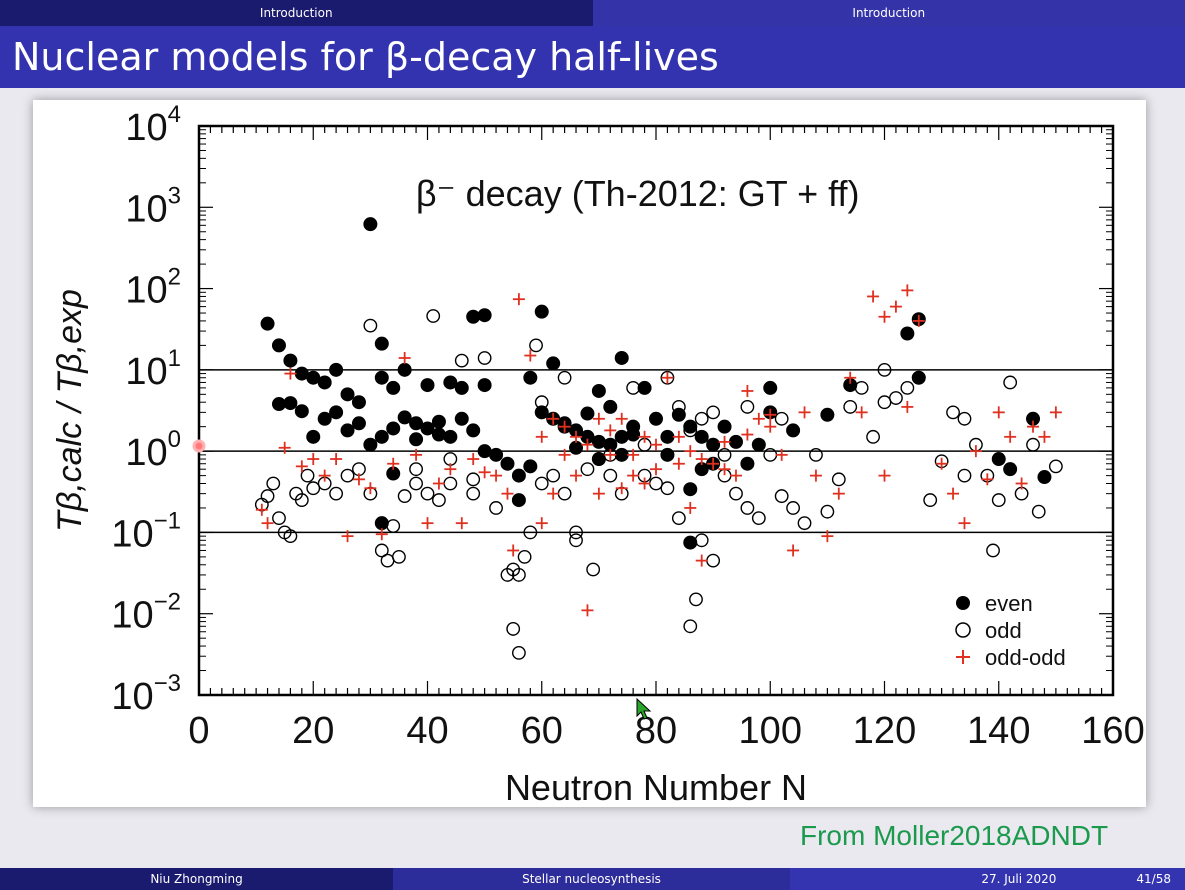 The image size is (1185, 890). Describe the element at coordinates (656, 731) in the screenshot. I see `x-tick-label: 80` at that location.